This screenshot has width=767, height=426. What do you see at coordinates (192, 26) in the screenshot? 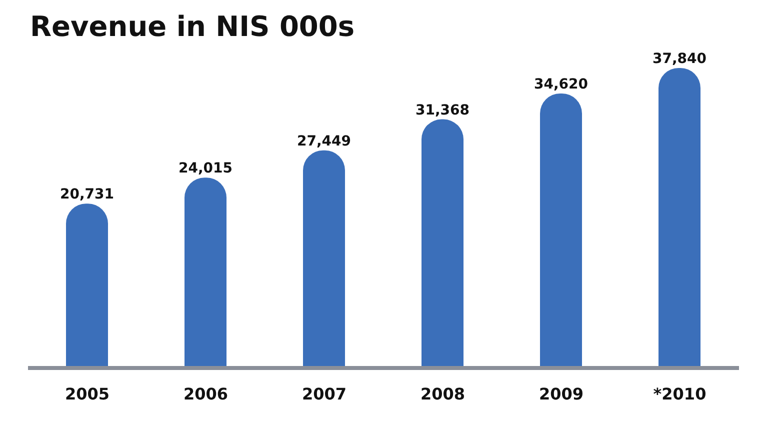
I see `chart-title: Revenue in NIS 000s` at bounding box center [192, 26].